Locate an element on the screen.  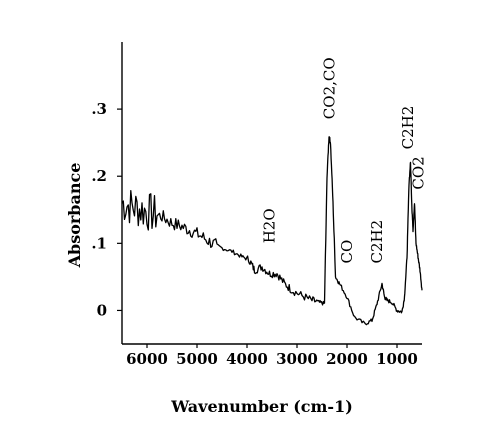
peak-annotation: CO is located at coordinates (347, 252).